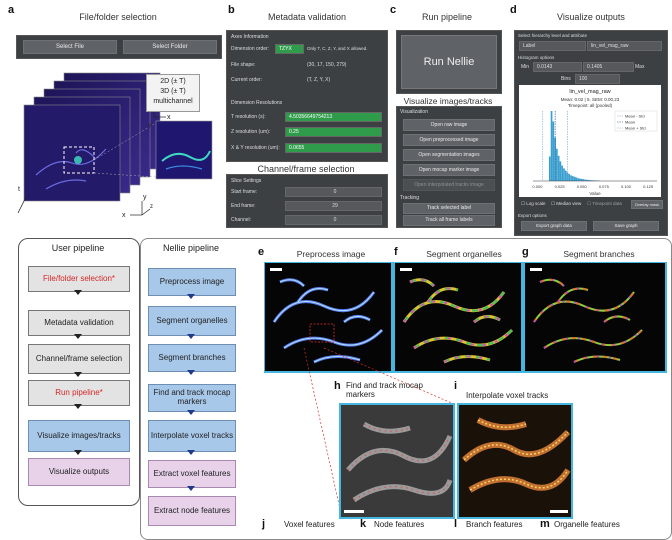 The width and height of the screenshot is (672, 540). What do you see at coordinates (289, 49) in the screenshot?
I see `dim-order-field: TZYX` at bounding box center [289, 49].